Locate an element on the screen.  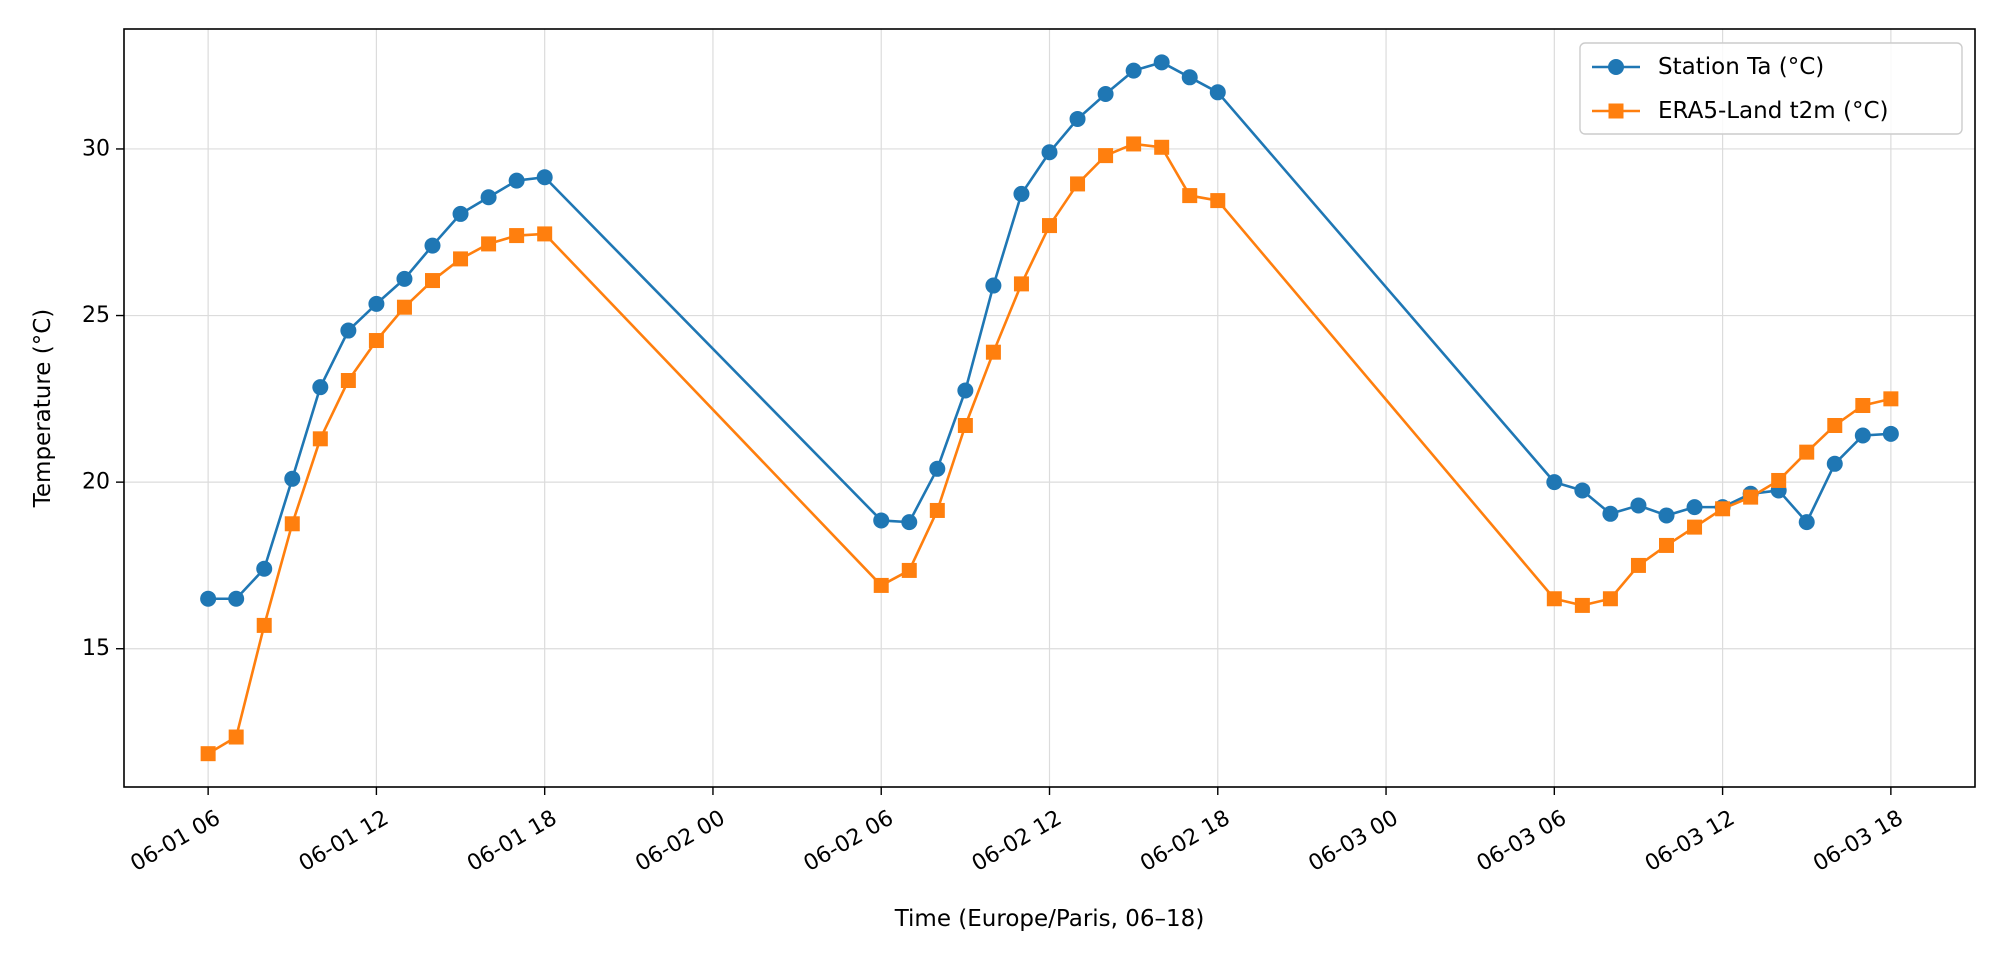
legend-item-1: ERA5-Land t2m (°C) is located at coordinates (1740, 111).